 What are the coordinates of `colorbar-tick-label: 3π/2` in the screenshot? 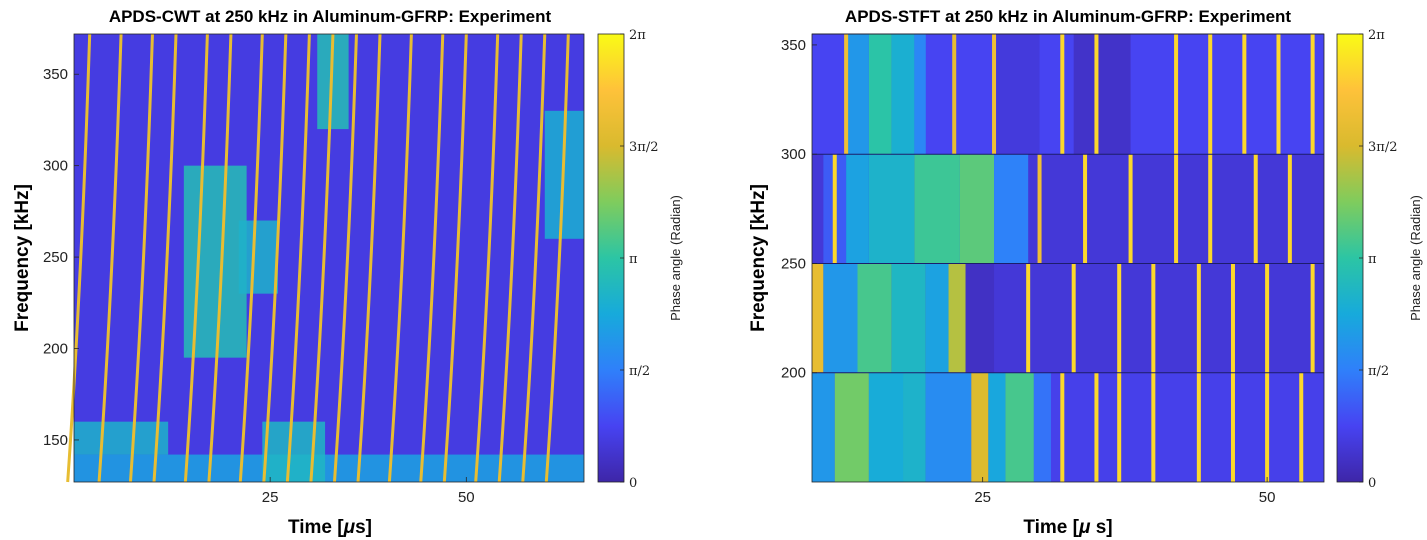 It's located at (1382, 147).